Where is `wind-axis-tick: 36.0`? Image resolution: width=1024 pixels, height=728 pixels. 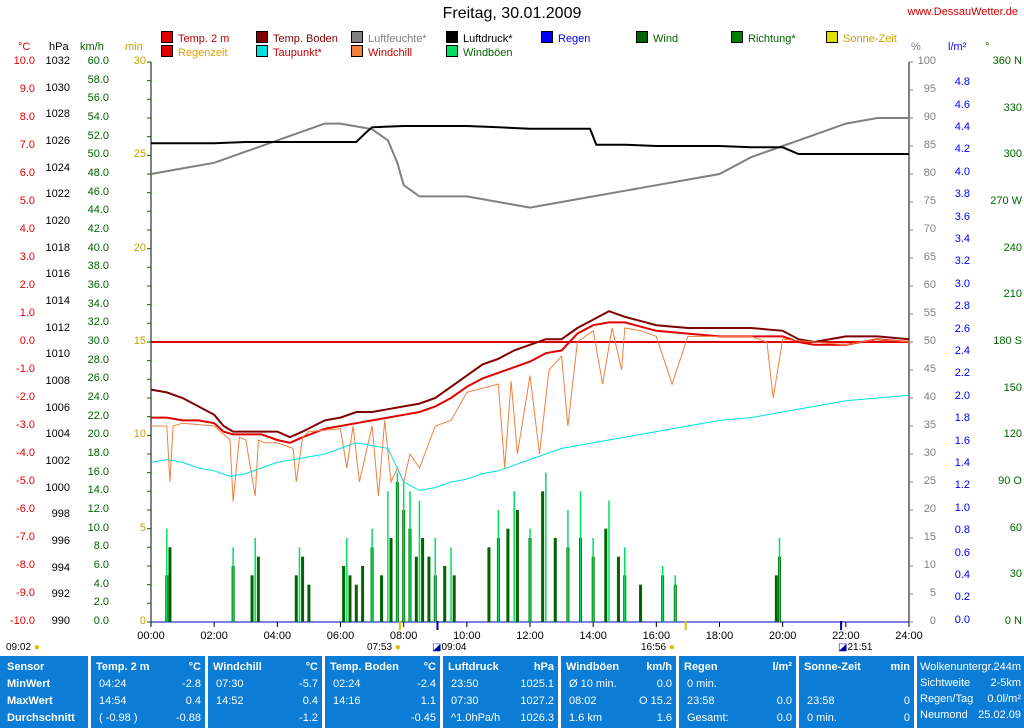 wind-axis-tick: 36.0 is located at coordinates (98, 285).